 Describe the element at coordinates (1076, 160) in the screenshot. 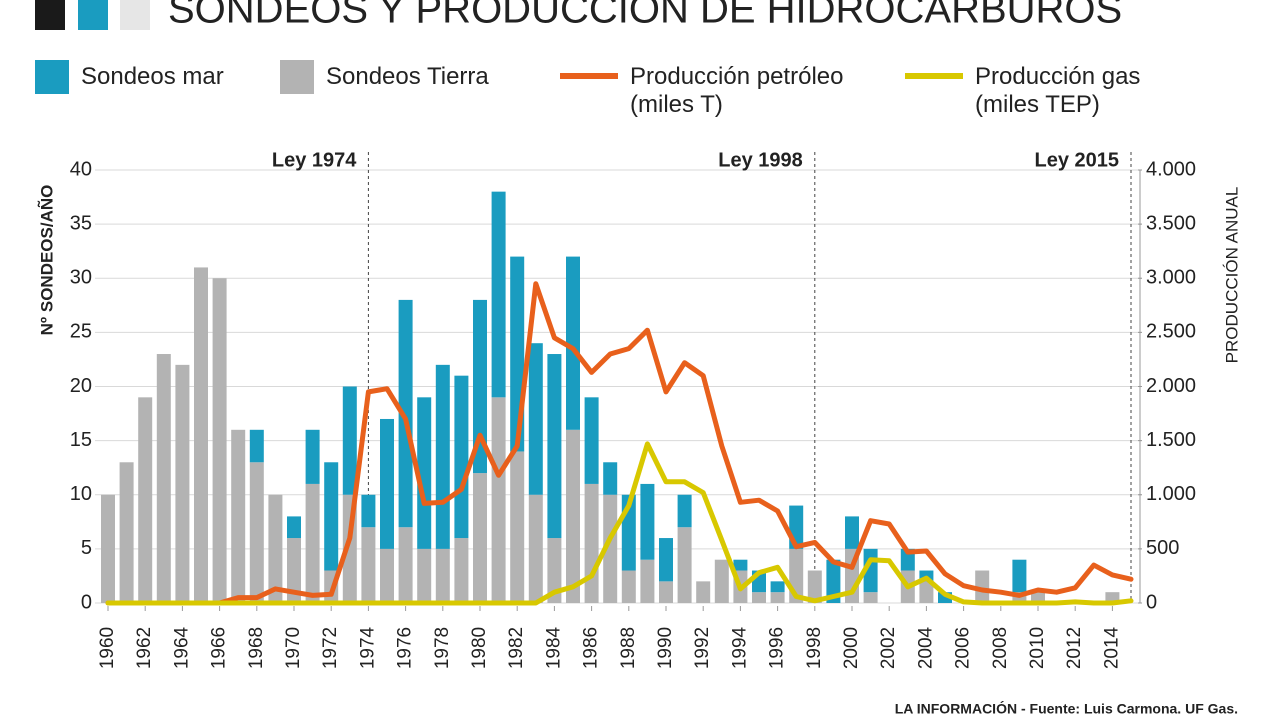

I see `annotation-label: Ley 2015` at that location.